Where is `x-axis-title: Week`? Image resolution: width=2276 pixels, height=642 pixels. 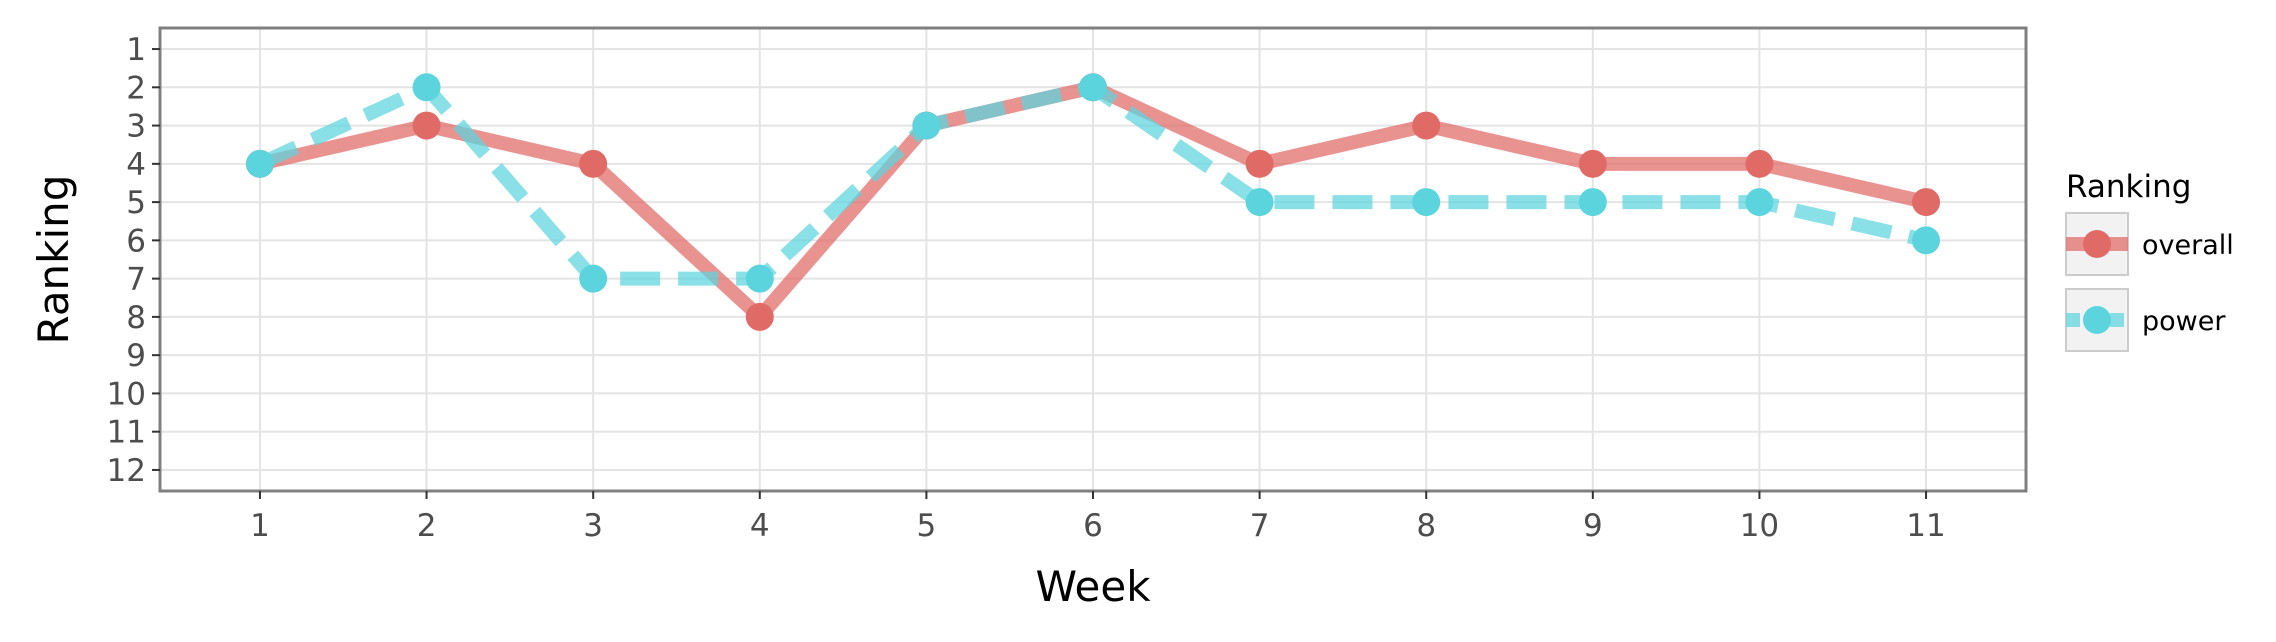 x-axis-title: Week is located at coordinates (1093, 586).